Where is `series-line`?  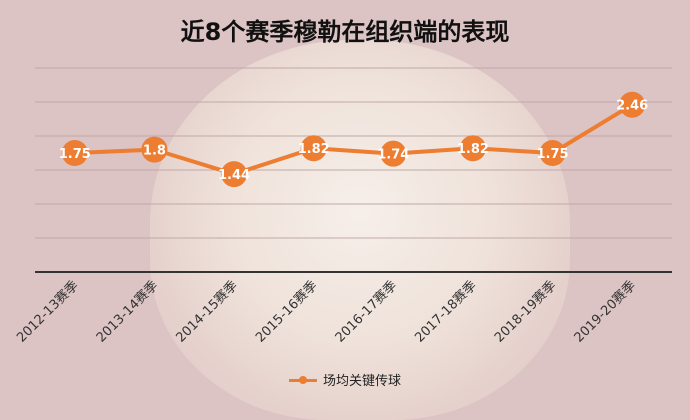
series-line is located at coordinates (354, 140).